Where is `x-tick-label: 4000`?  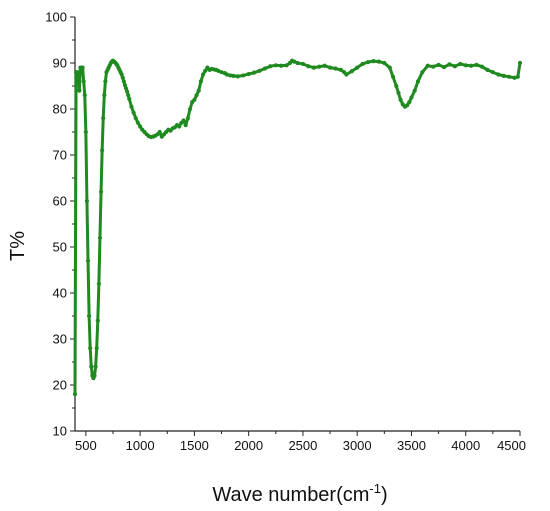 x-tick-label: 4000 is located at coordinates (465, 445).